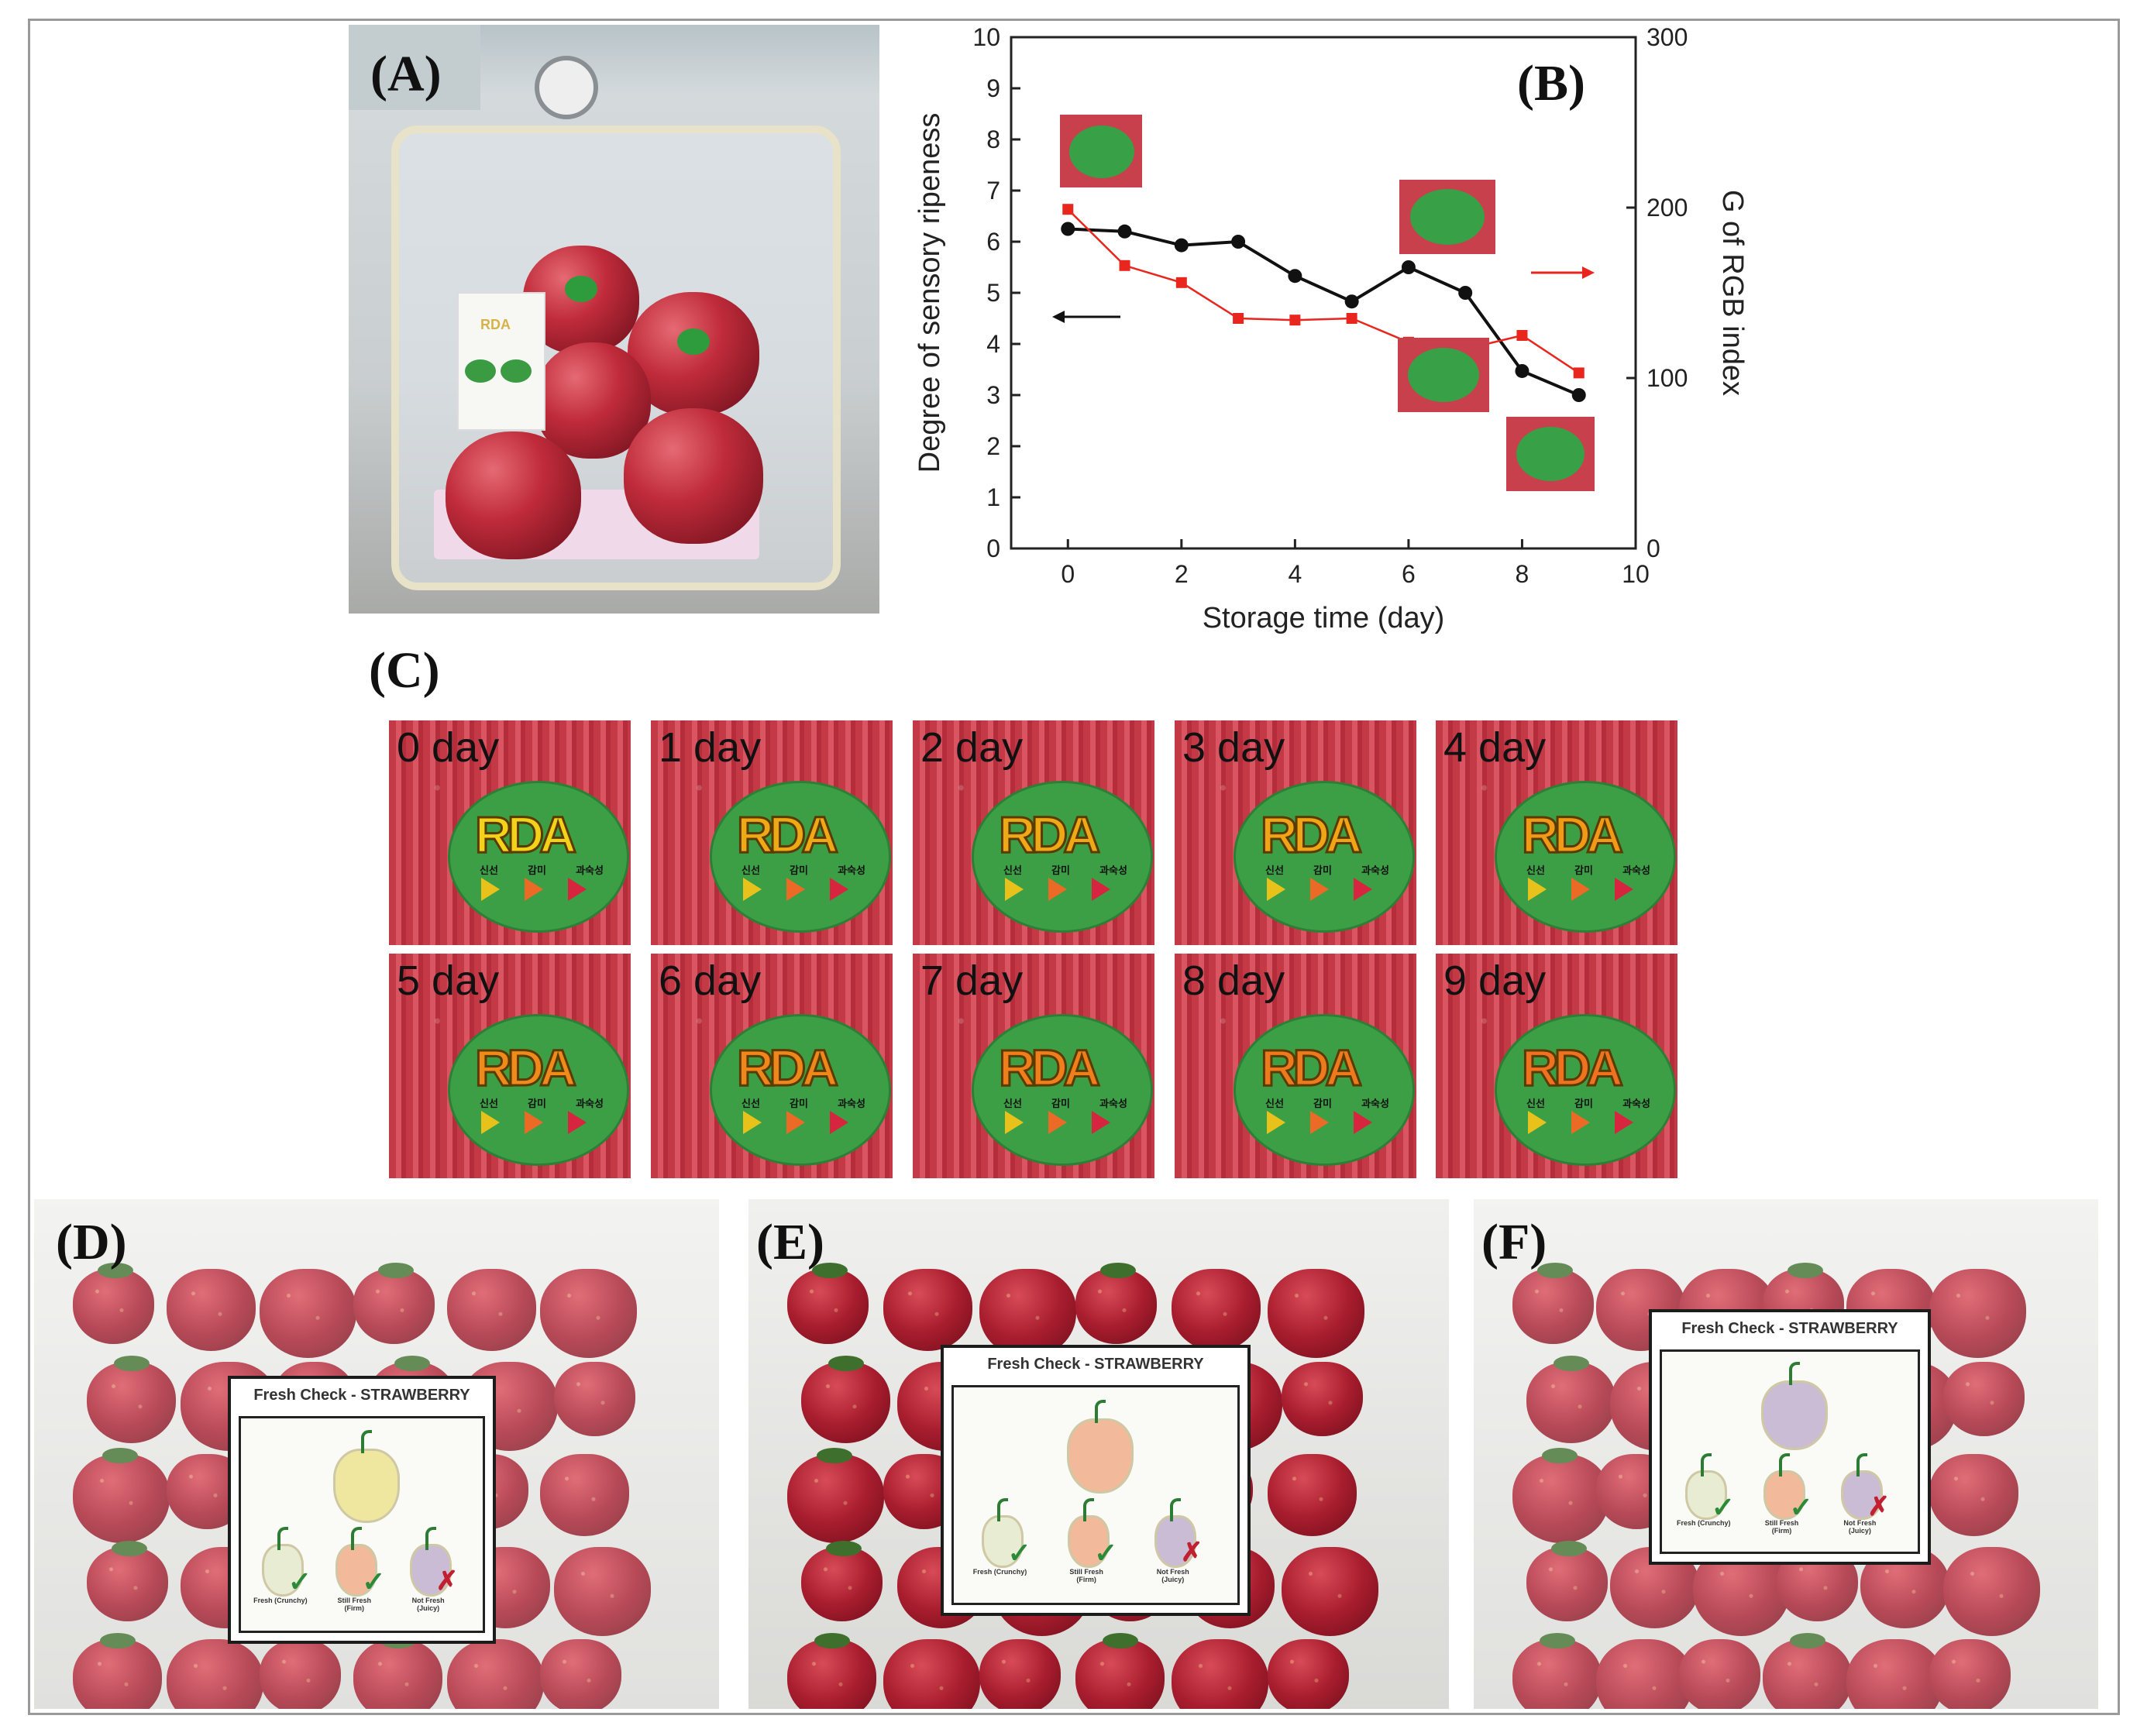 Image resolution: width=2154 pixels, height=1736 pixels. What do you see at coordinates (282, 1570) in the screenshot?
I see `reference-indicator` at bounding box center [282, 1570].